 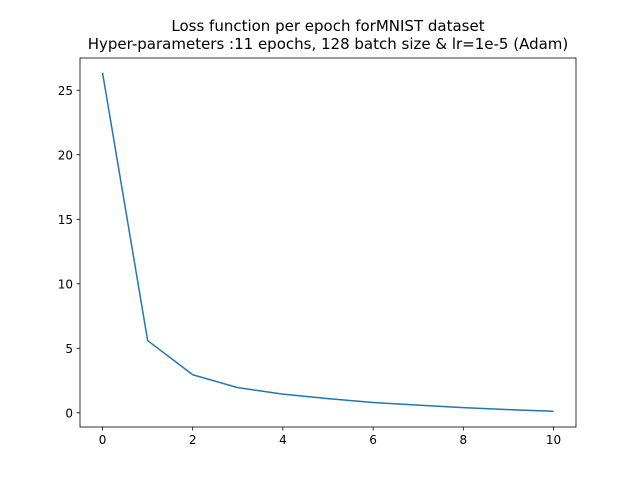 What do you see at coordinates (283, 440) in the screenshot?
I see `x-tick-label: 4` at bounding box center [283, 440].